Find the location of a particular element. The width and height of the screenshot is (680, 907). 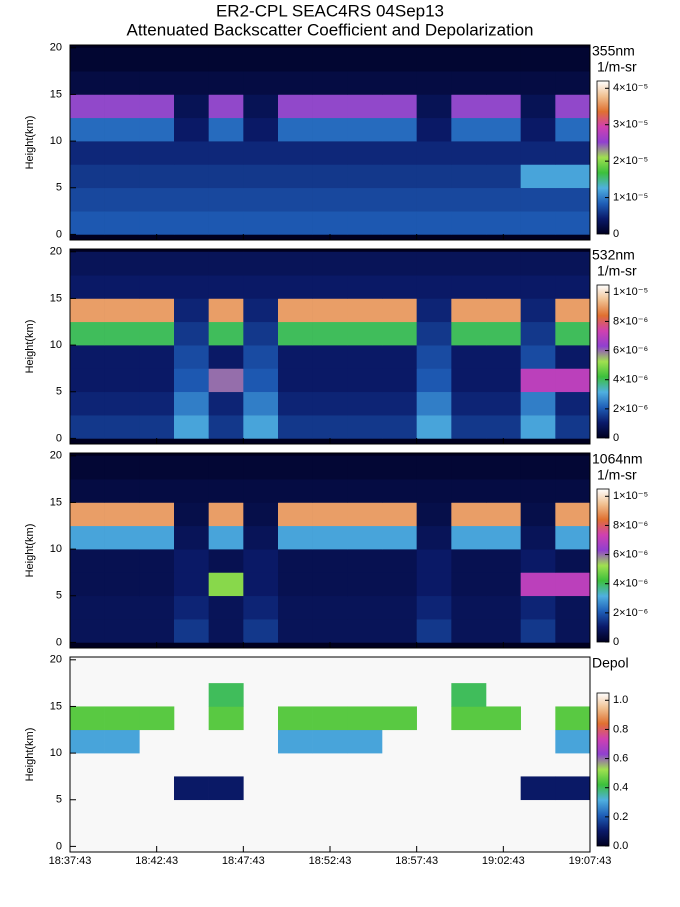

x-tick-label: 19:02:43 is located at coordinates (503, 861).